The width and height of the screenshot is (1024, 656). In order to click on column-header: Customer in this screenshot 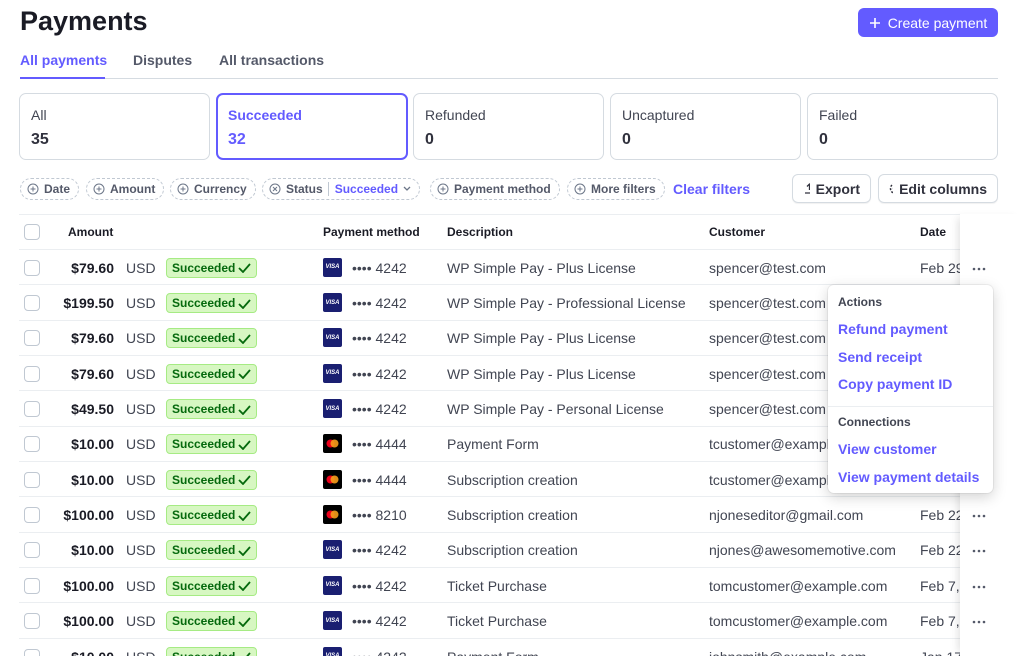, I will do `click(737, 232)`.